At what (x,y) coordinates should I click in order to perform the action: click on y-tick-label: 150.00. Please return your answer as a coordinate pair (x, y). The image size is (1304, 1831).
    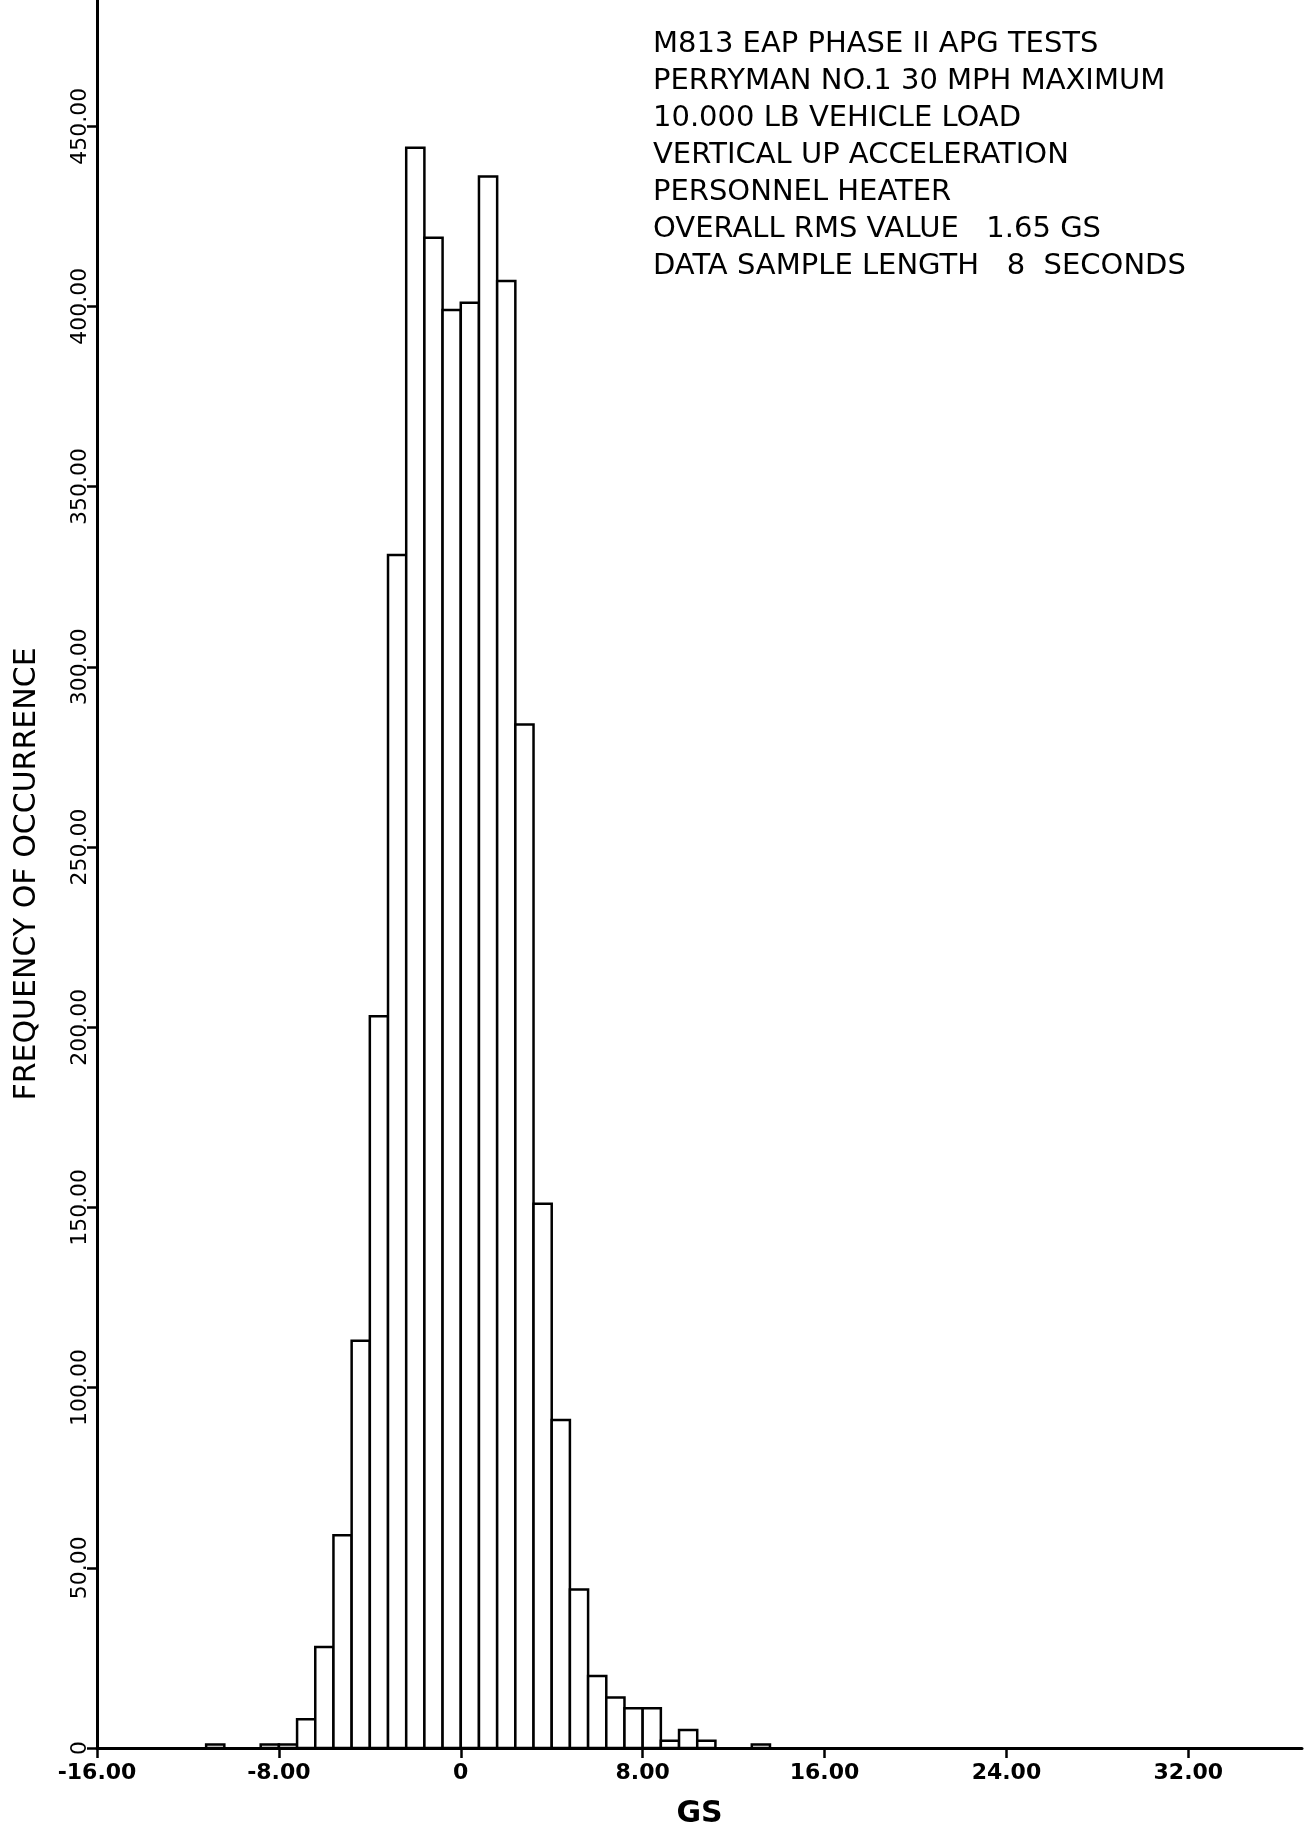
    Looking at the image, I should click on (78, 1207).